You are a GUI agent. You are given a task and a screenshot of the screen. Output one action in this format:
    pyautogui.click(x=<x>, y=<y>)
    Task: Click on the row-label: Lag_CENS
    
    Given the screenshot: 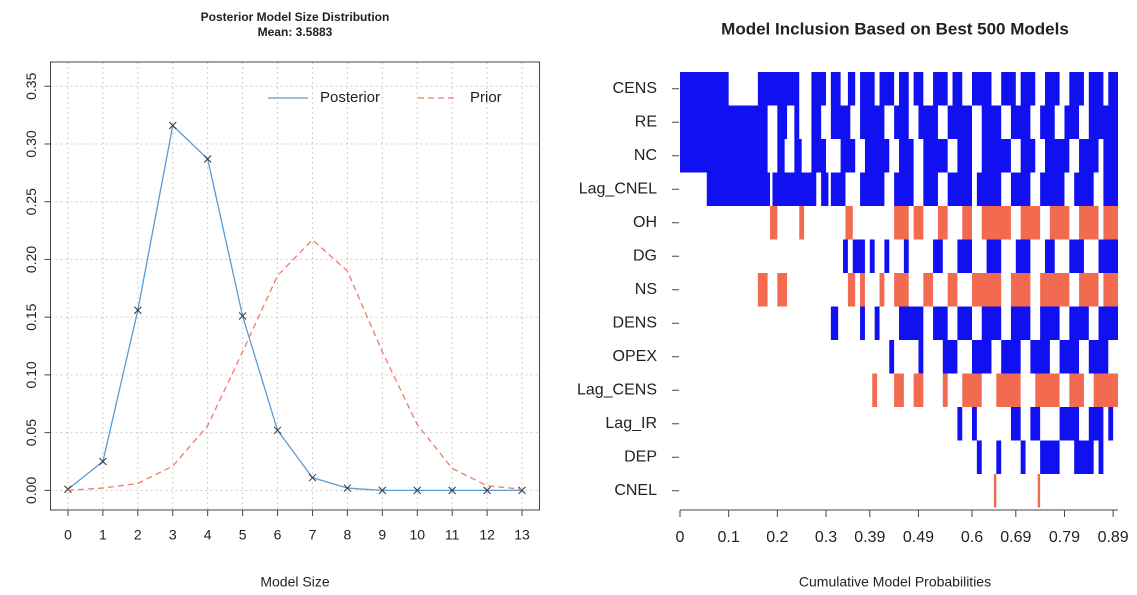 What is the action you would take?
    pyautogui.click(x=617, y=389)
    